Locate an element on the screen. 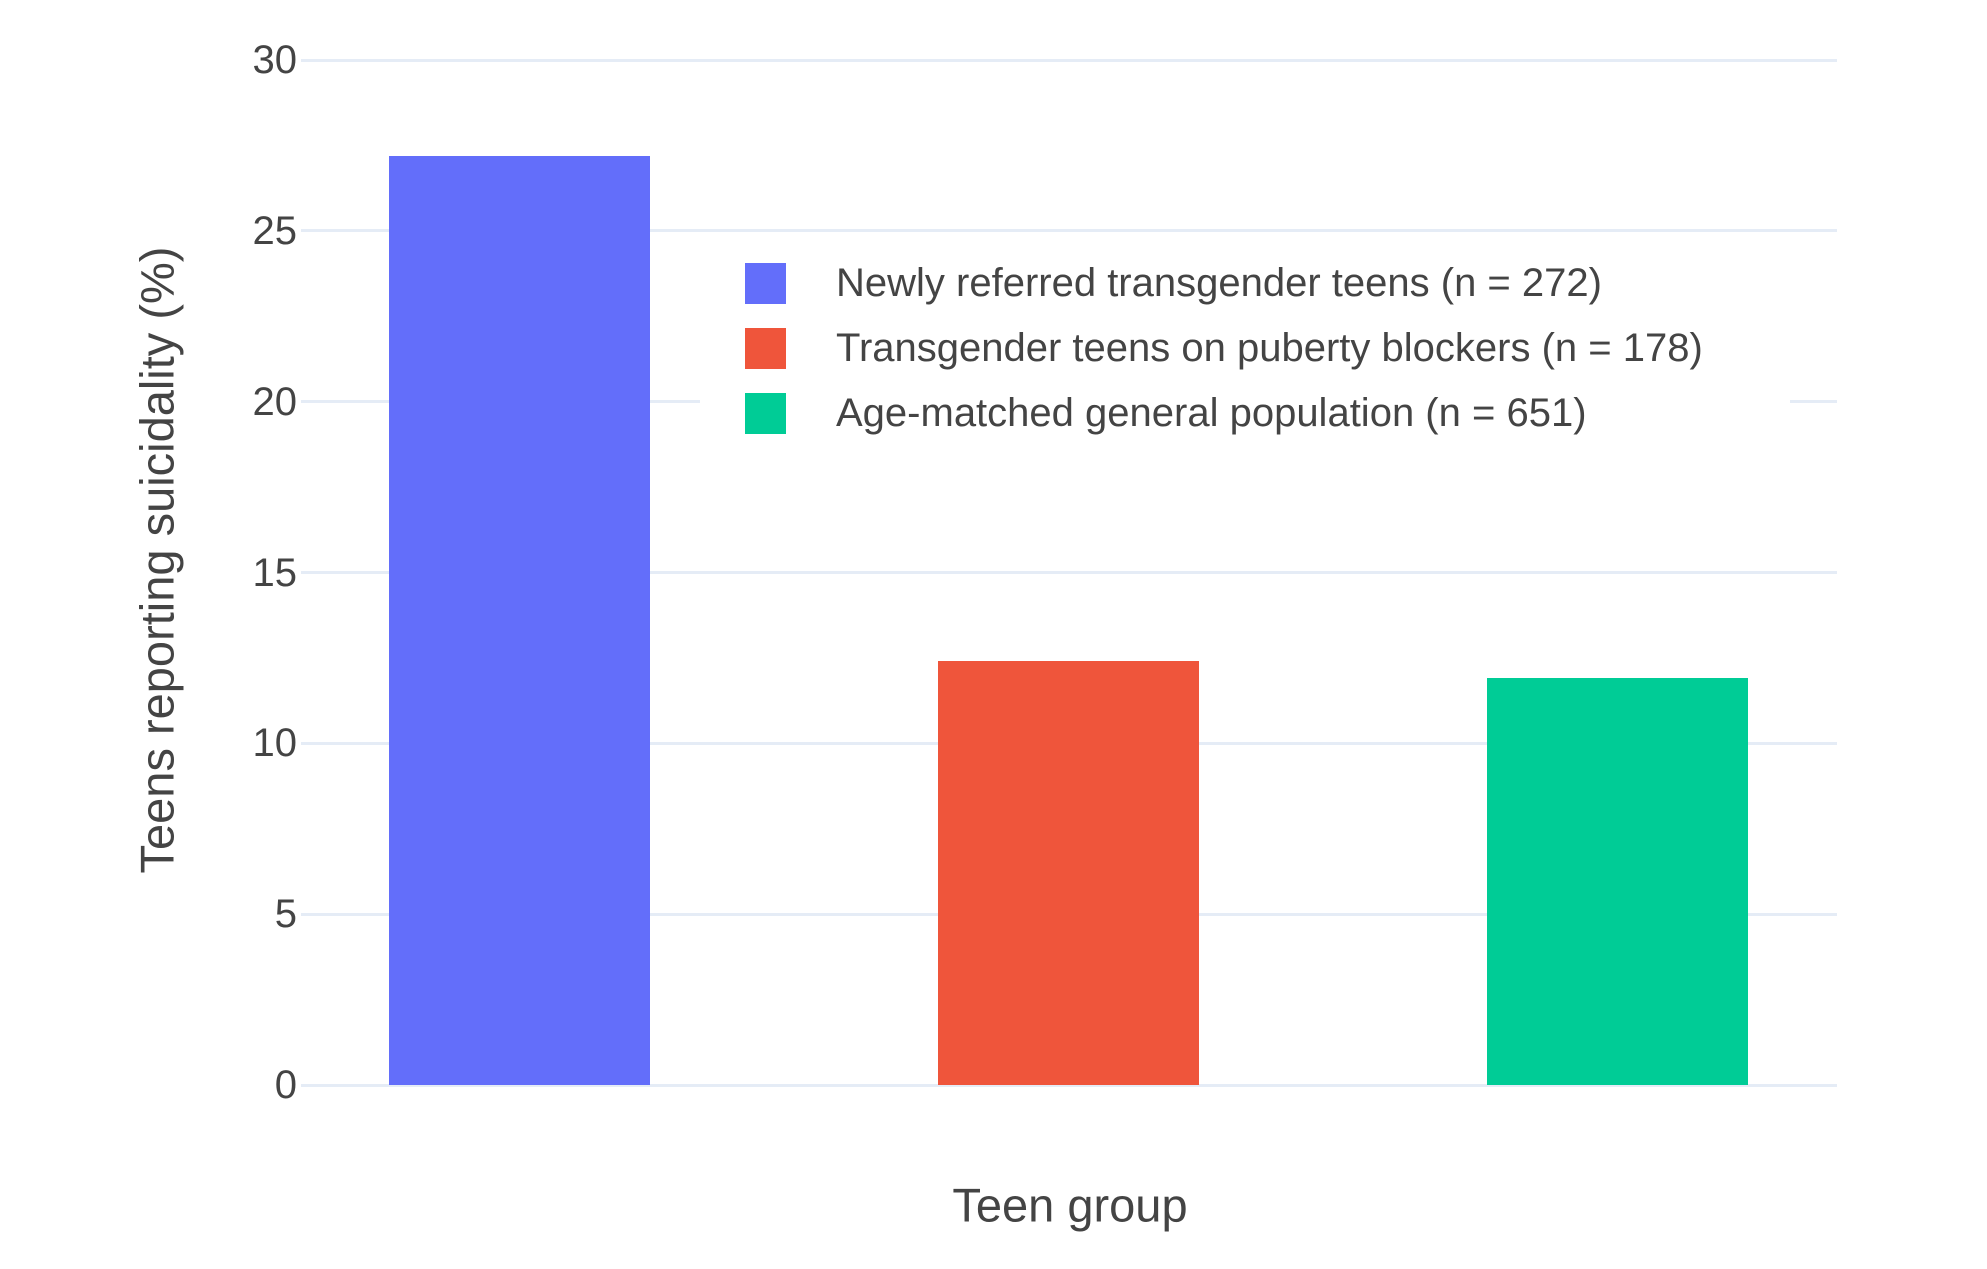 The width and height of the screenshot is (1987, 1269). bar-puberty-blockers is located at coordinates (1068, 873).